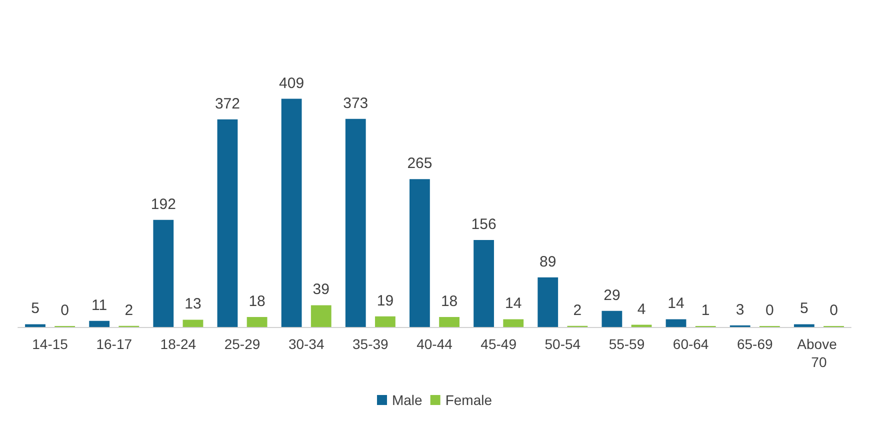 The width and height of the screenshot is (869, 430). I want to click on x-tick-label: 30-34, so click(306, 344).